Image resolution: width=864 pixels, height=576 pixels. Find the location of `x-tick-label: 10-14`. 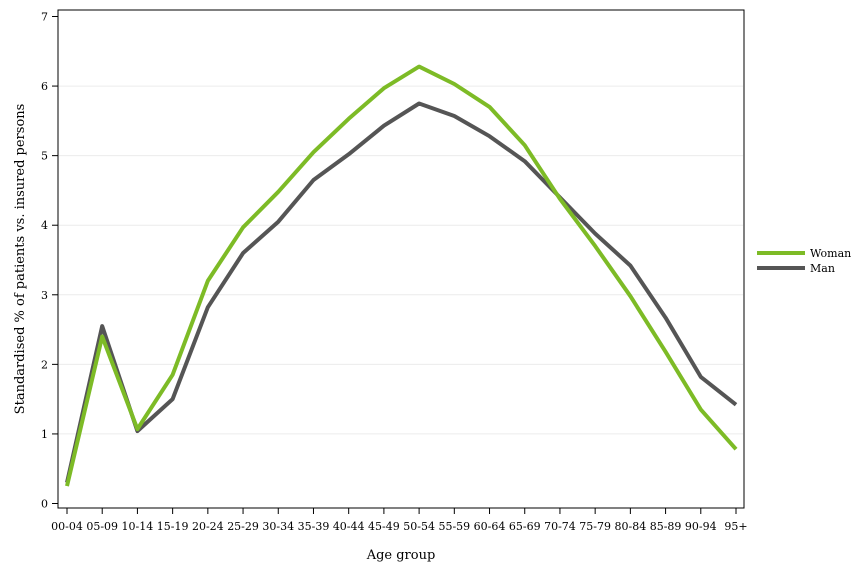

x-tick-label: 10-14 is located at coordinates (138, 526).